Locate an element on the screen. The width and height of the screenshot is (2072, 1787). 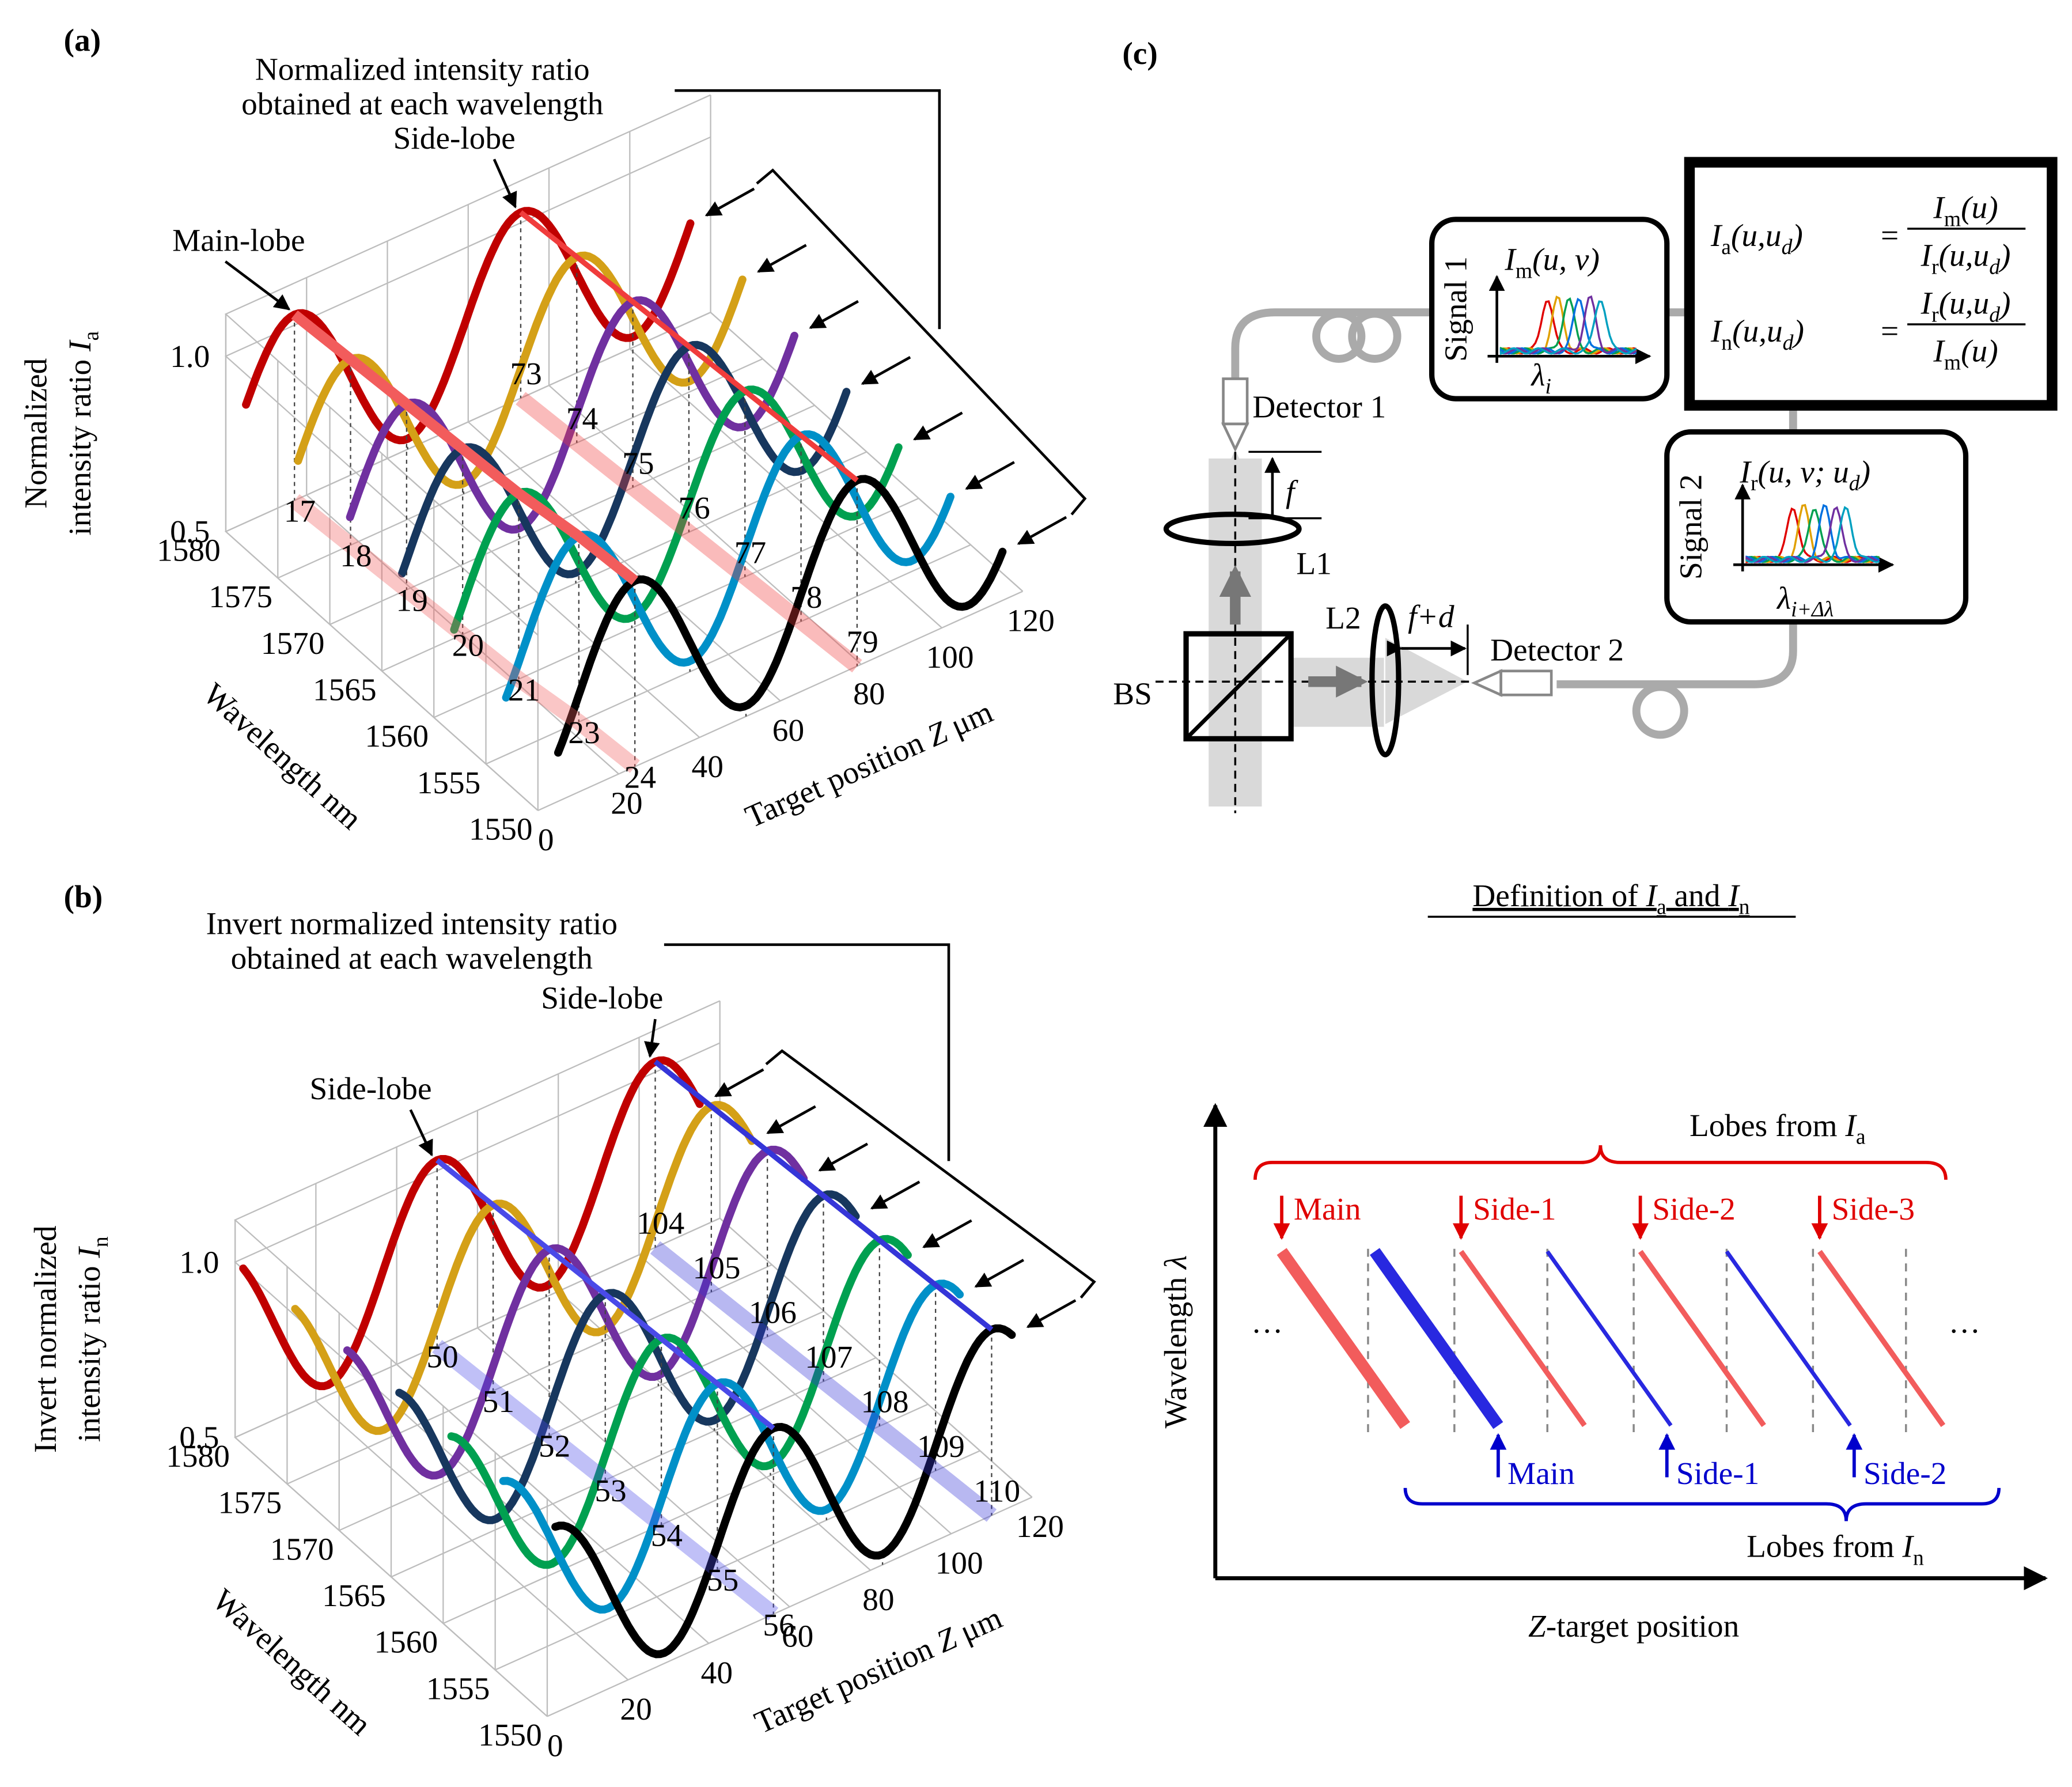
rich-text: Im(u) is located at coordinates (1966, 354).